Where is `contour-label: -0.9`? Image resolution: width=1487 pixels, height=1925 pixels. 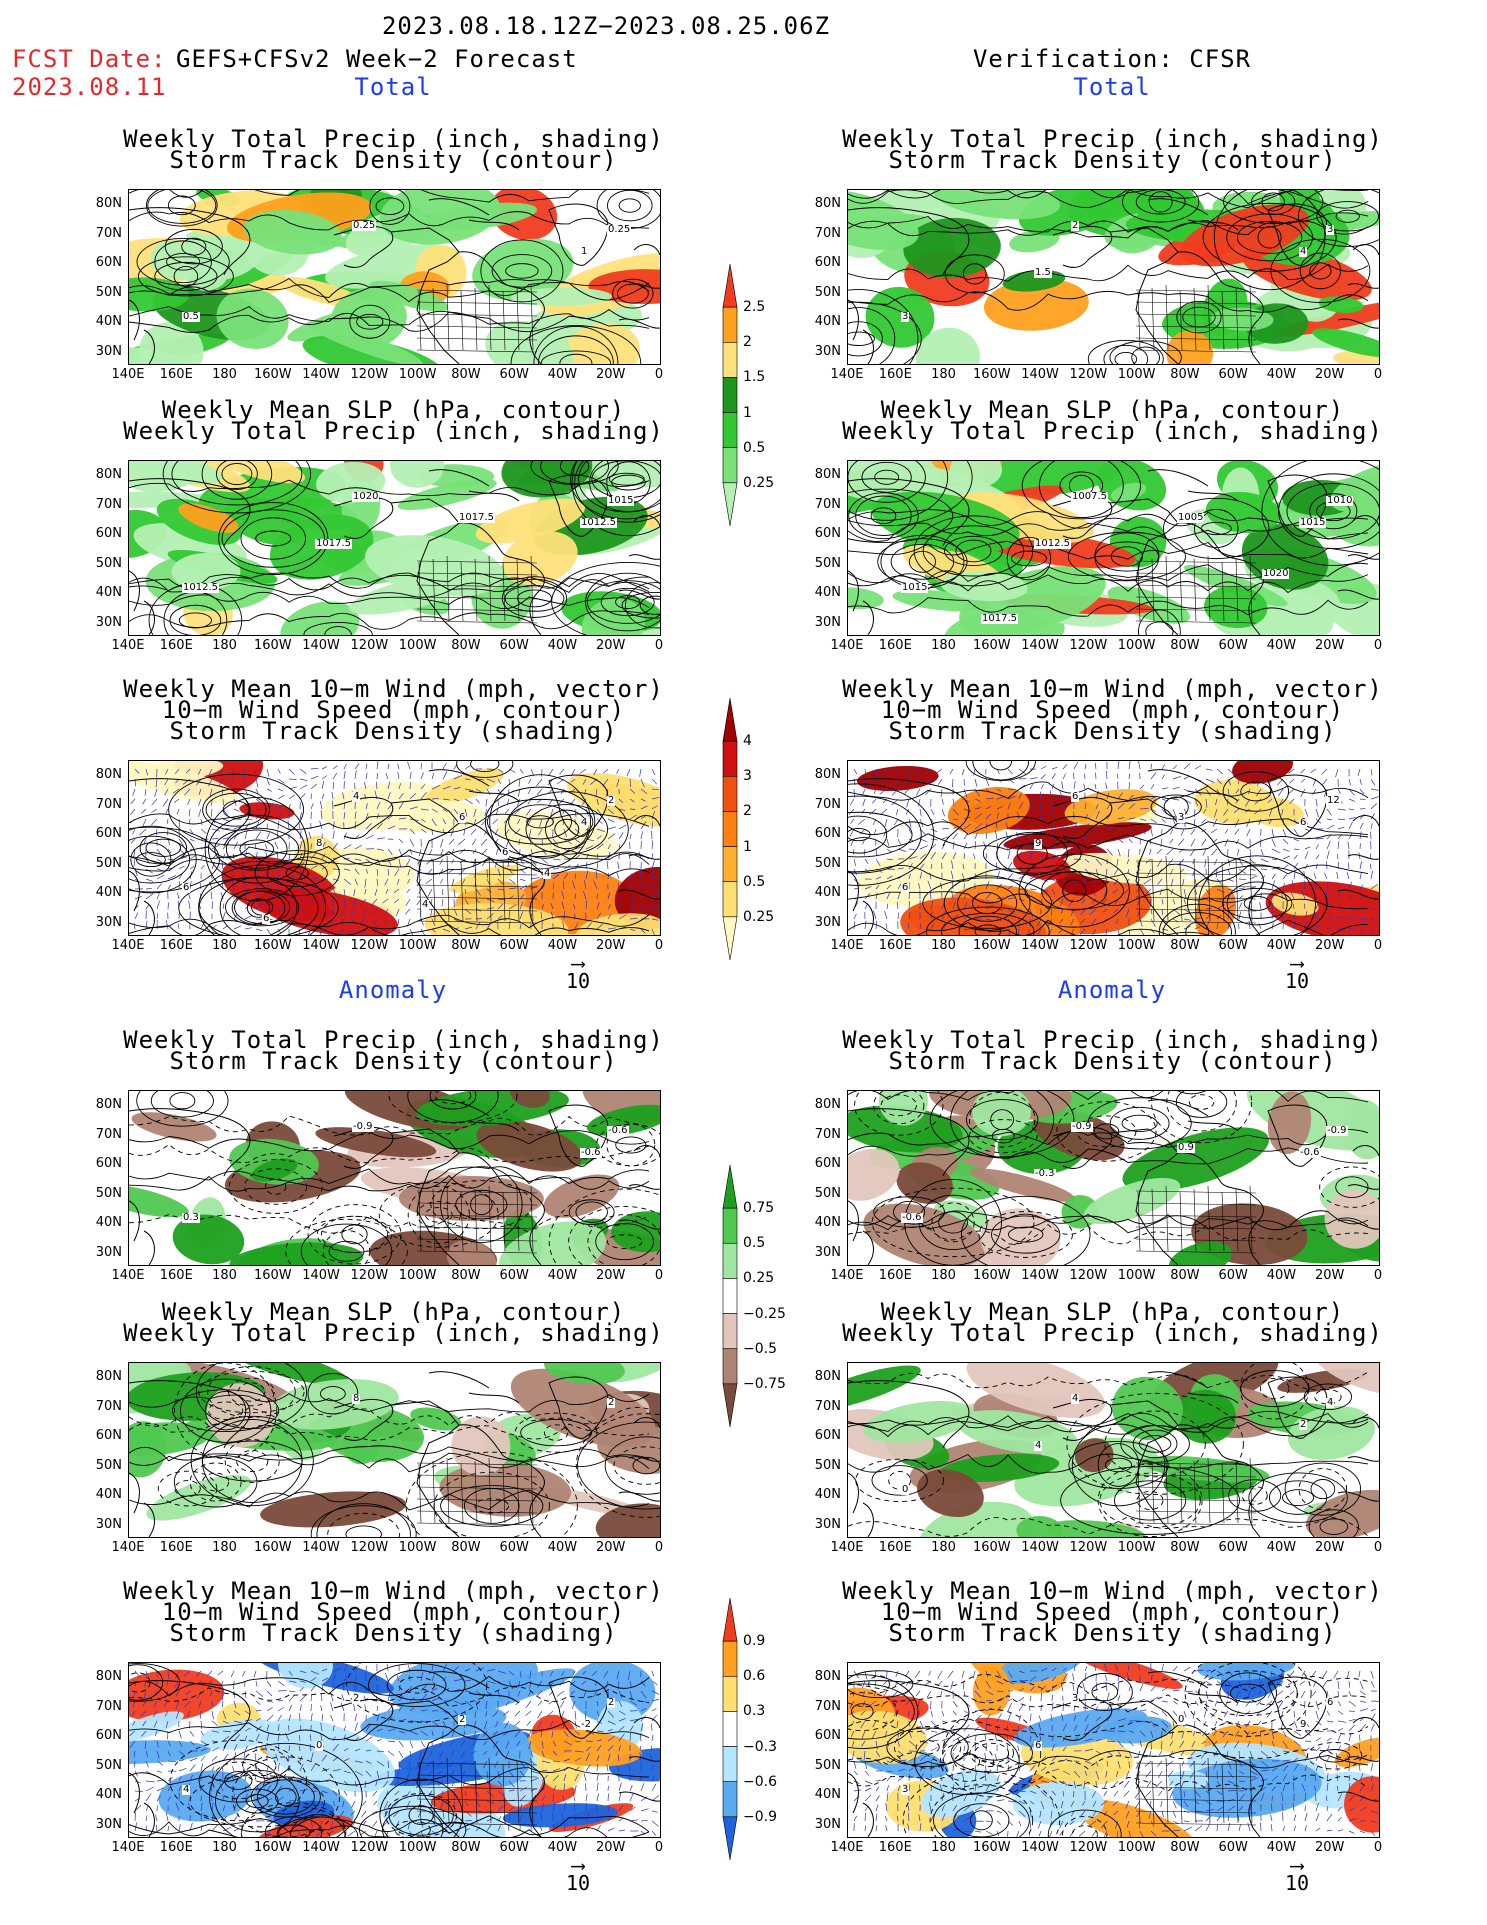 contour-label: -0.9 is located at coordinates (1082, 1126).